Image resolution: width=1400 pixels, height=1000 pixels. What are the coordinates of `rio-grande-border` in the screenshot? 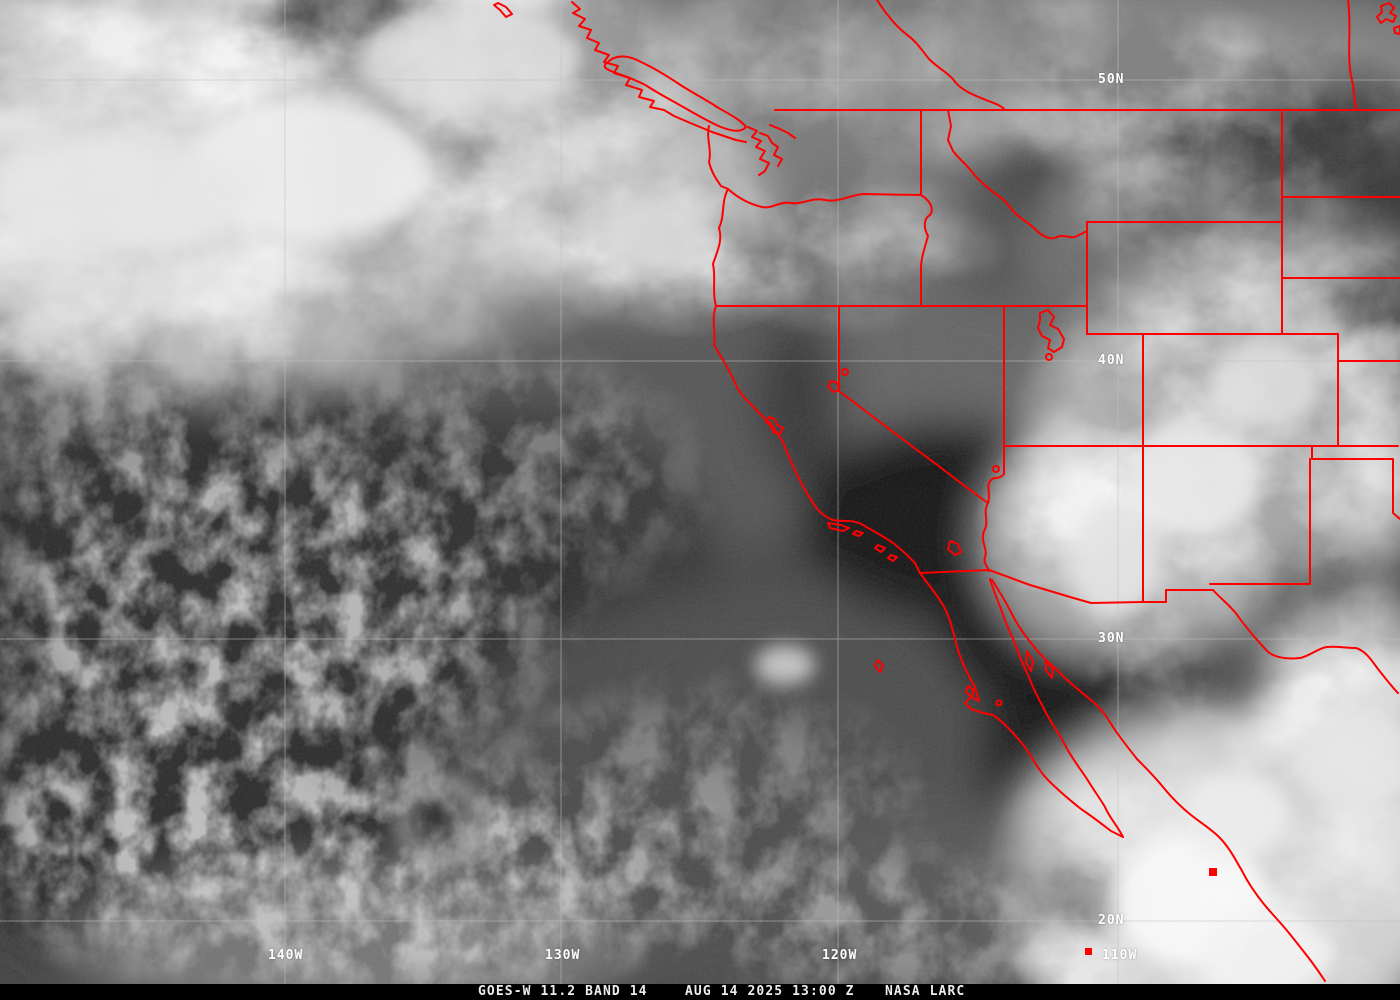 It's located at (1305, 641).